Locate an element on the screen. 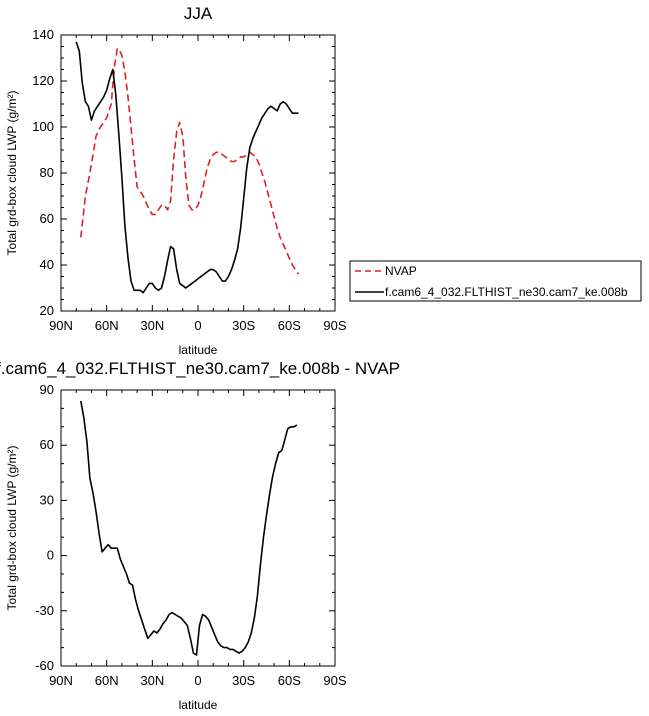  y-tick-label: 140 is located at coordinates (43, 34).